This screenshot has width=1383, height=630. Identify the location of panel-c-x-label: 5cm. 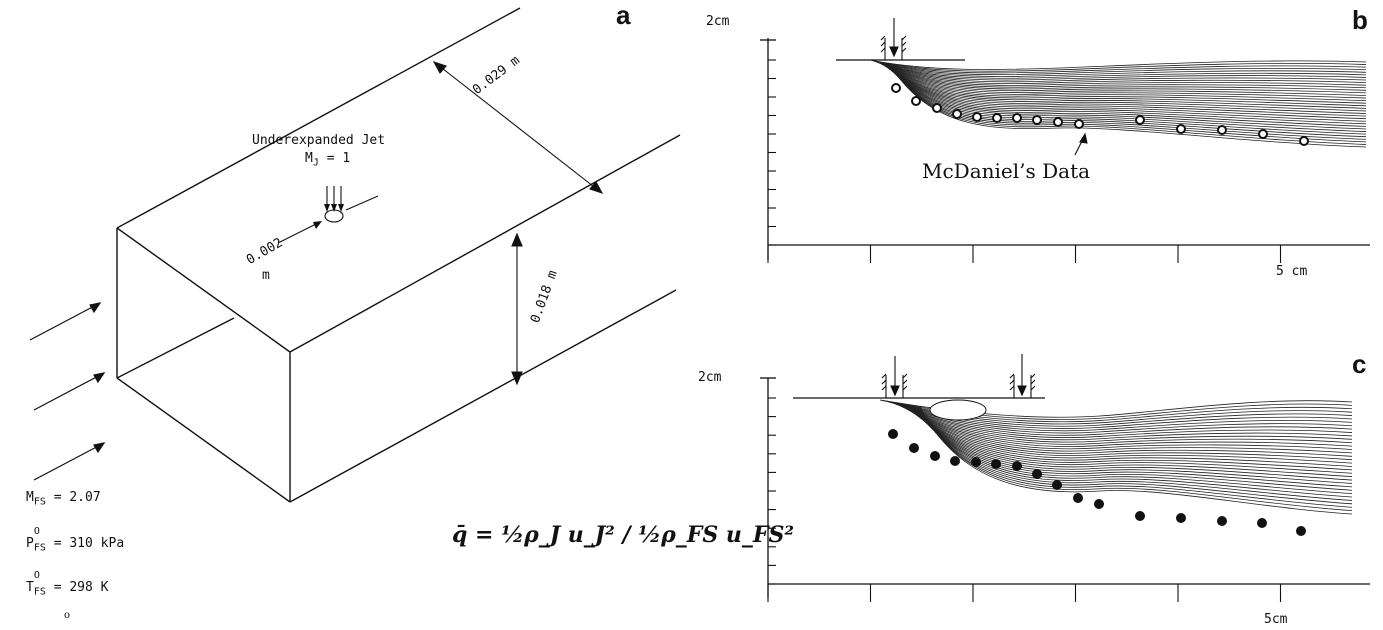
(1276, 619).